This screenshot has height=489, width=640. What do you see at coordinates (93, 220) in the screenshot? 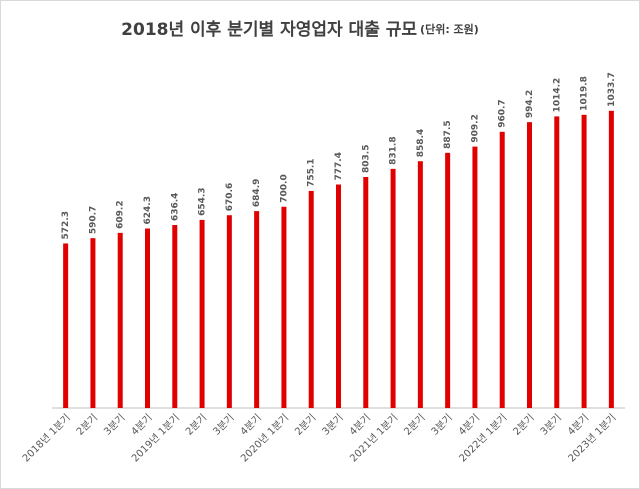
I see `value-label: 590.7` at bounding box center [93, 220].